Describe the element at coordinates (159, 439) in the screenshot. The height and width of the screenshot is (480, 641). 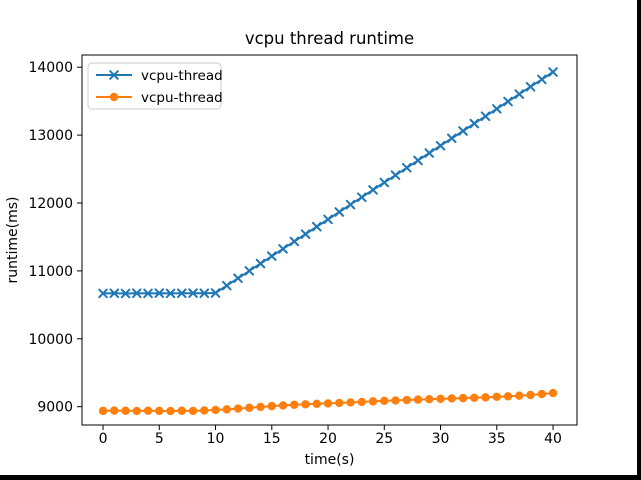
I see `x-tick-label: 5` at that location.